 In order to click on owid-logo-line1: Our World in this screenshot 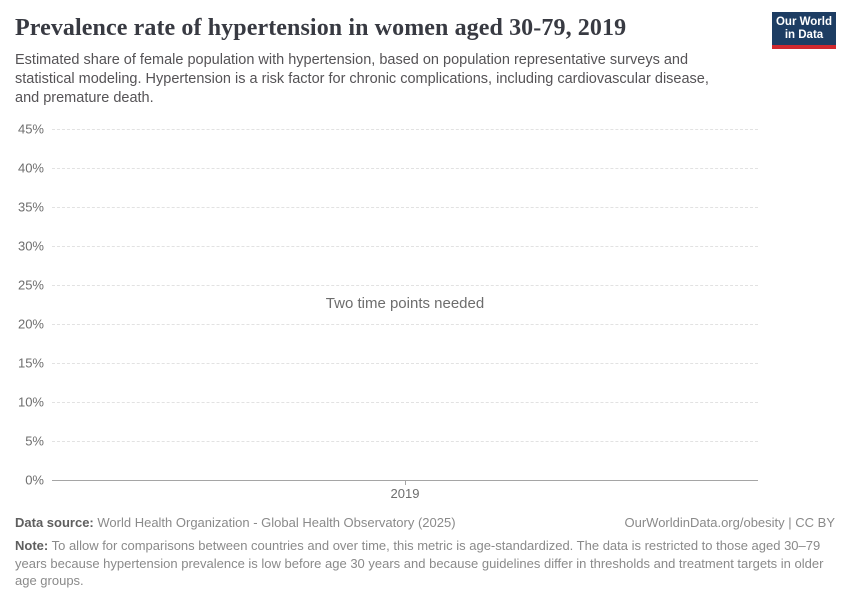, I will do `click(803, 22)`.